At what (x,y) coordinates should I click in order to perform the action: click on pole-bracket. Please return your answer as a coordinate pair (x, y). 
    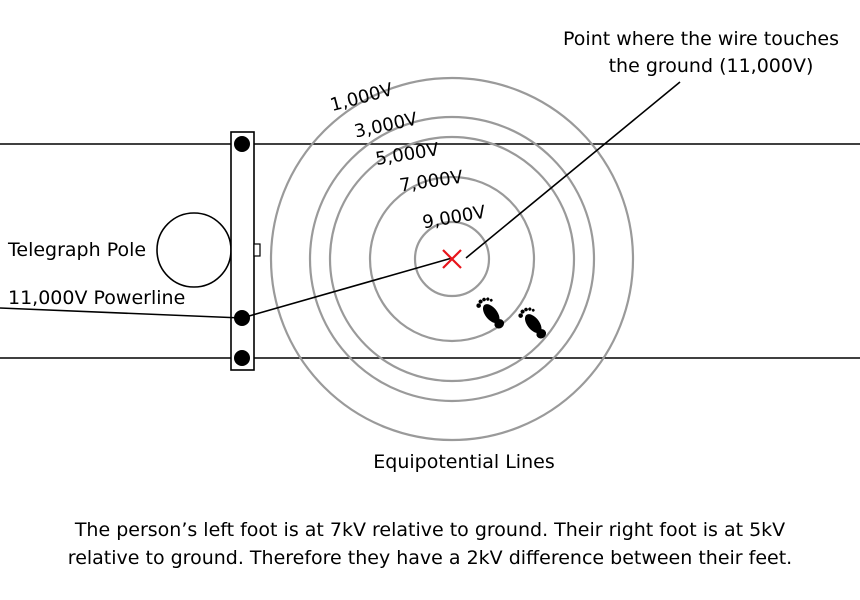
    Looking at the image, I should click on (257, 250).